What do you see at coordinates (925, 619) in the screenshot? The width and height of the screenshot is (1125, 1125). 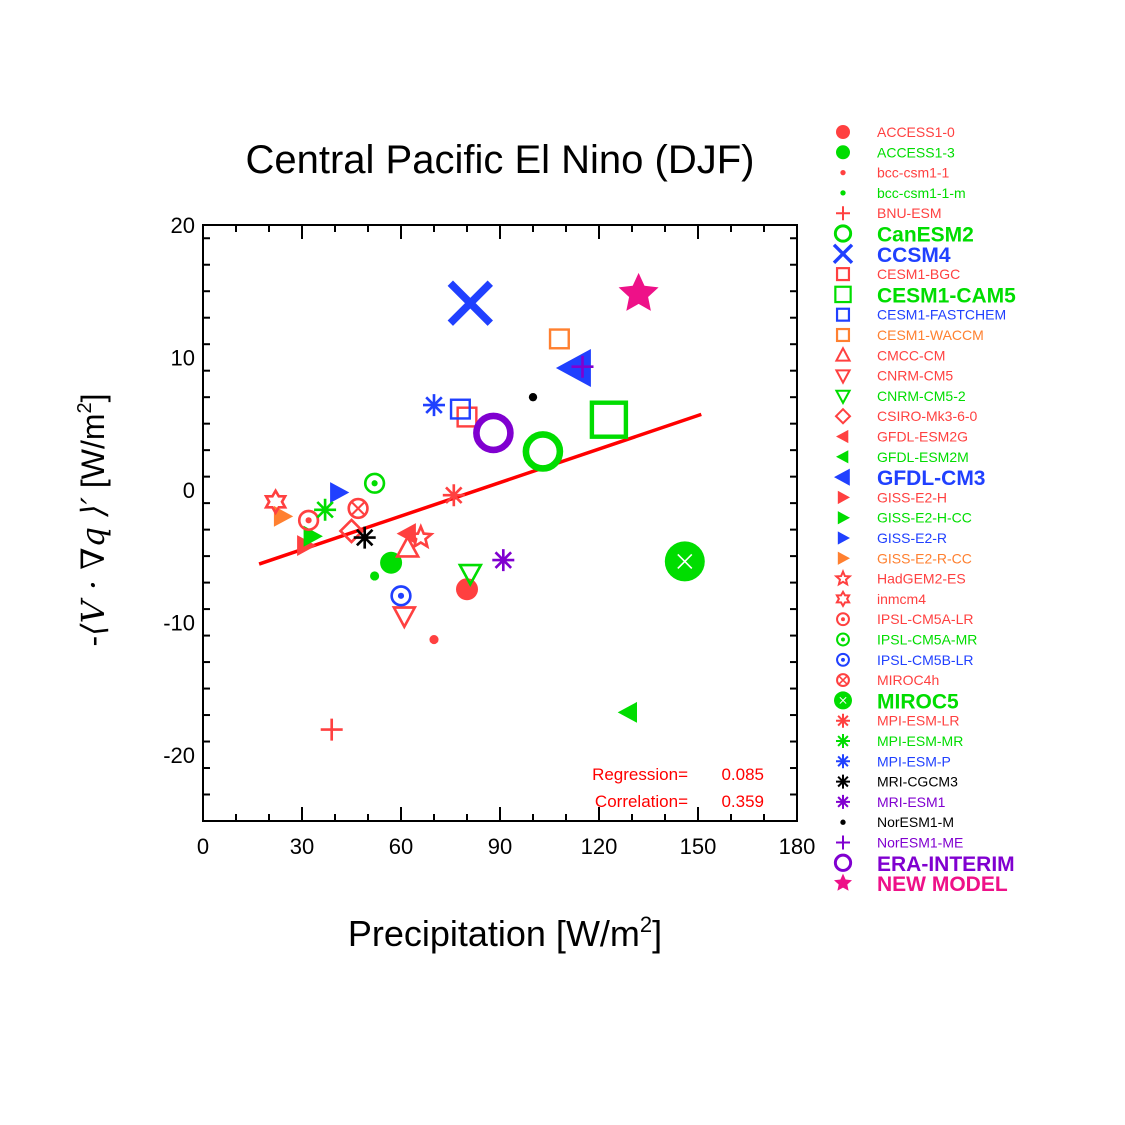 I see `legend-label: IPSL-CM5A-LR` at bounding box center [925, 619].